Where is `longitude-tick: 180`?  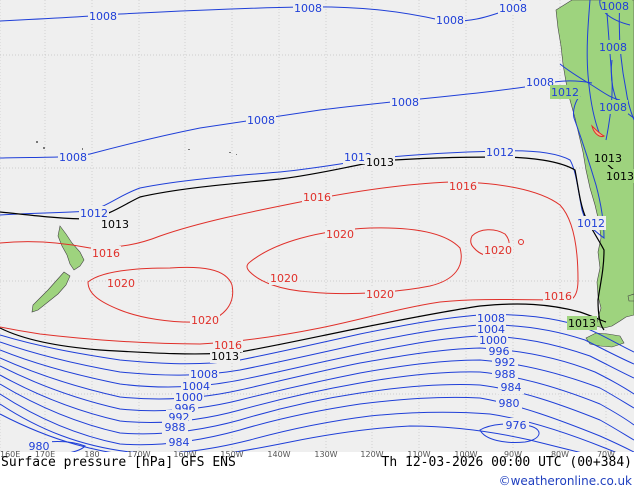 longitude-tick: 180 is located at coordinates (91, 454).